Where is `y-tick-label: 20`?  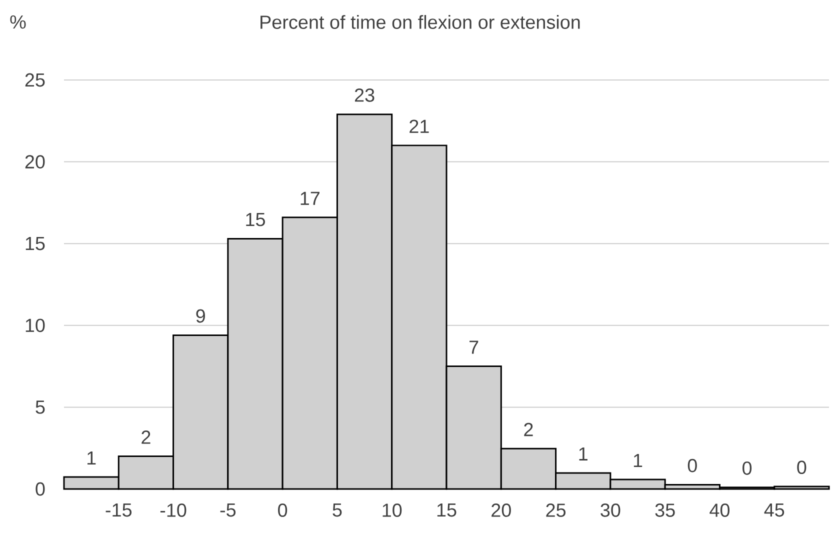 y-tick-label: 20 is located at coordinates (35, 162).